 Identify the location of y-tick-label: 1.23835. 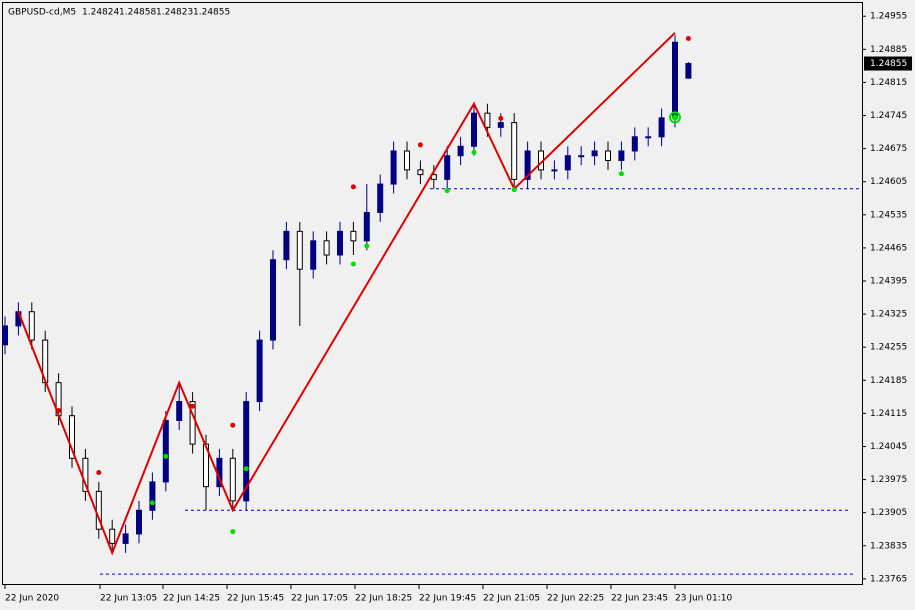
(888, 546).